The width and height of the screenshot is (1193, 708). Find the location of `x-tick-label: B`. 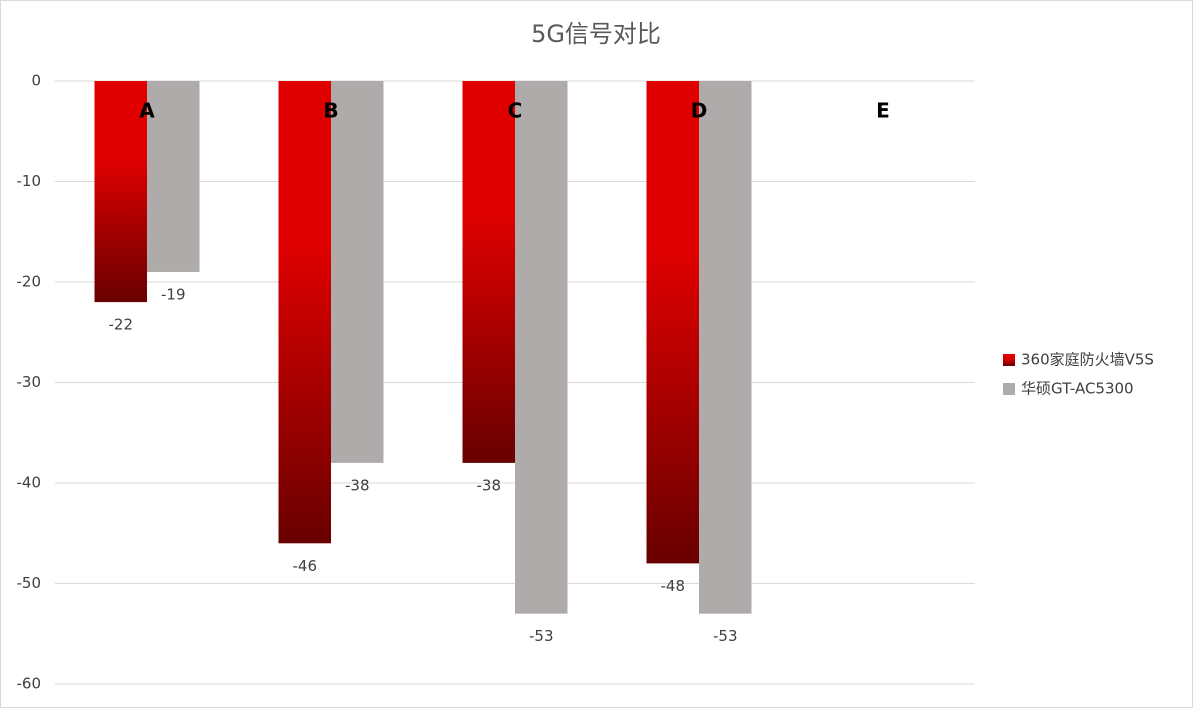

x-tick-label: B is located at coordinates (330, 111).